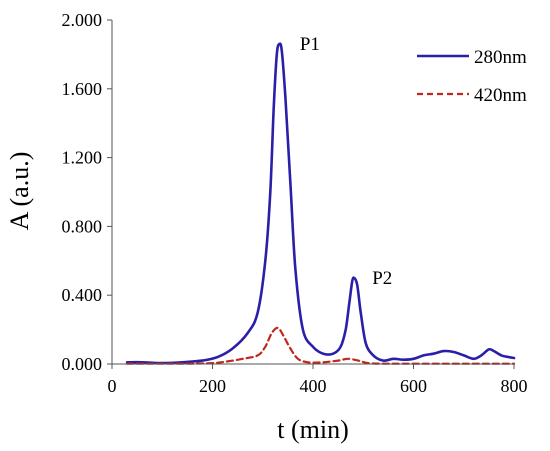 The width and height of the screenshot is (550, 451). I want to click on y-axis-label: A (a.u.), so click(19, 191).